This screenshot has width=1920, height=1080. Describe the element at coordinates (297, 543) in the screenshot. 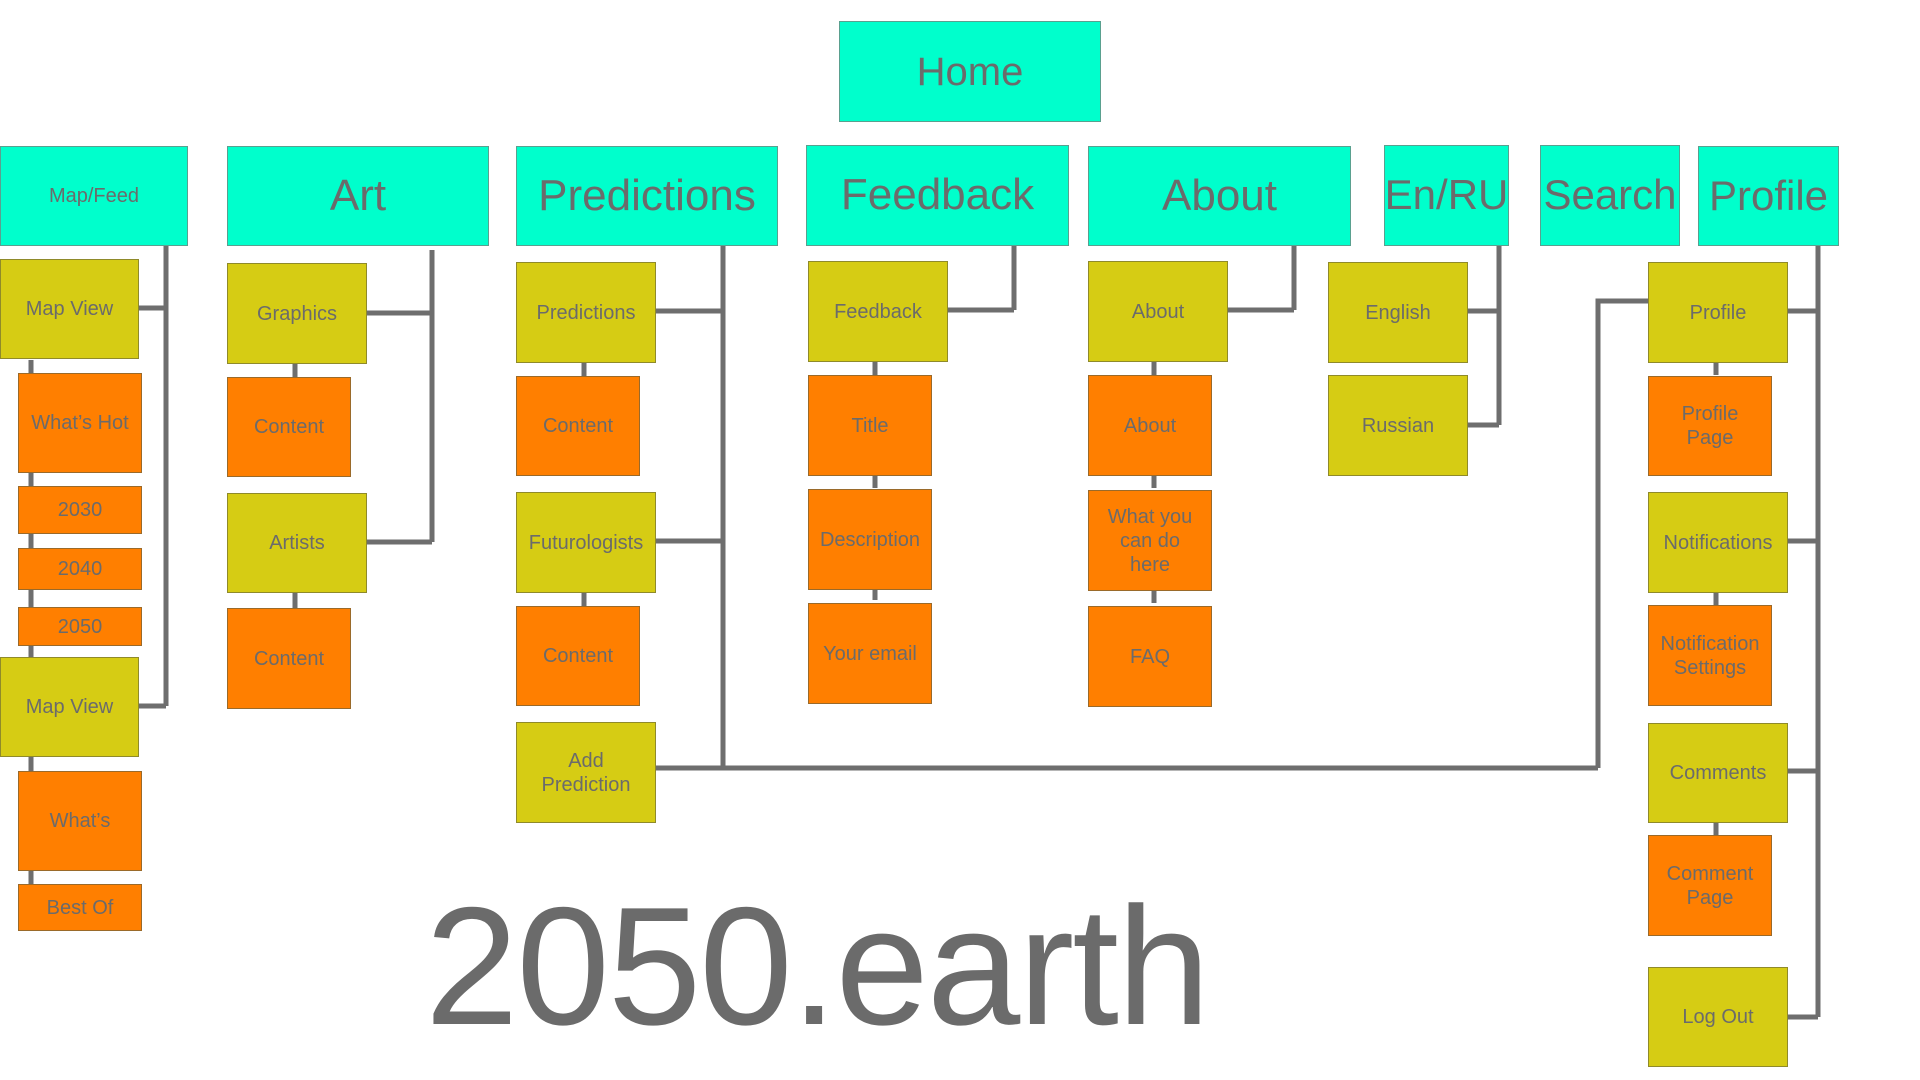

I see `artists-node: Artists` at that location.